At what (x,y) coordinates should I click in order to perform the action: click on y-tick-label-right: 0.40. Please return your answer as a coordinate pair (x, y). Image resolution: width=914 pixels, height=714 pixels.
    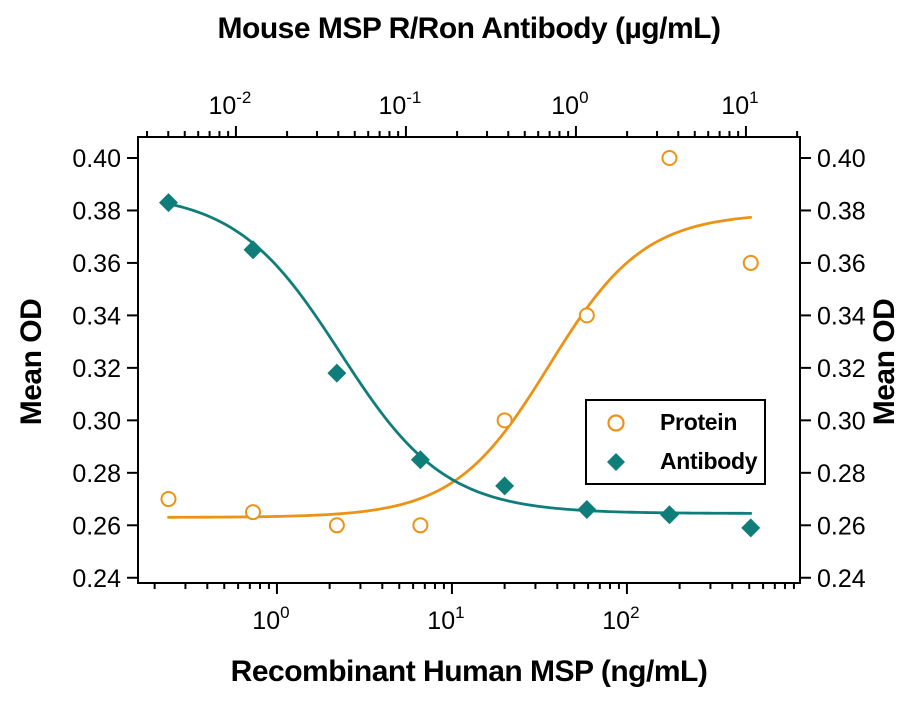
    Looking at the image, I should click on (841, 159).